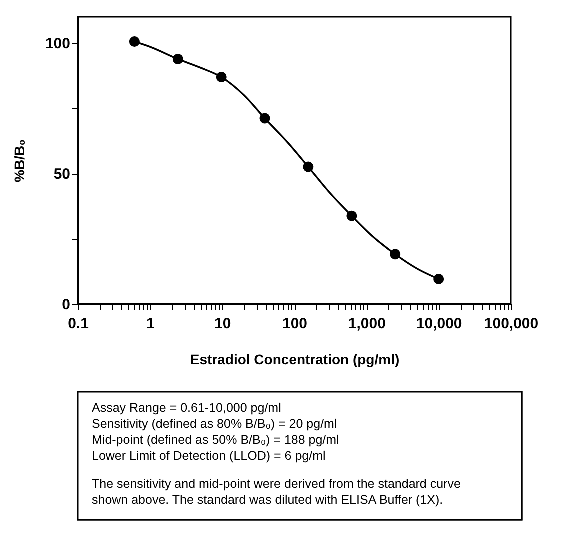 The width and height of the screenshot is (568, 543). What do you see at coordinates (367, 324) in the screenshot?
I see `x-tick-label: 1,000` at bounding box center [367, 324].